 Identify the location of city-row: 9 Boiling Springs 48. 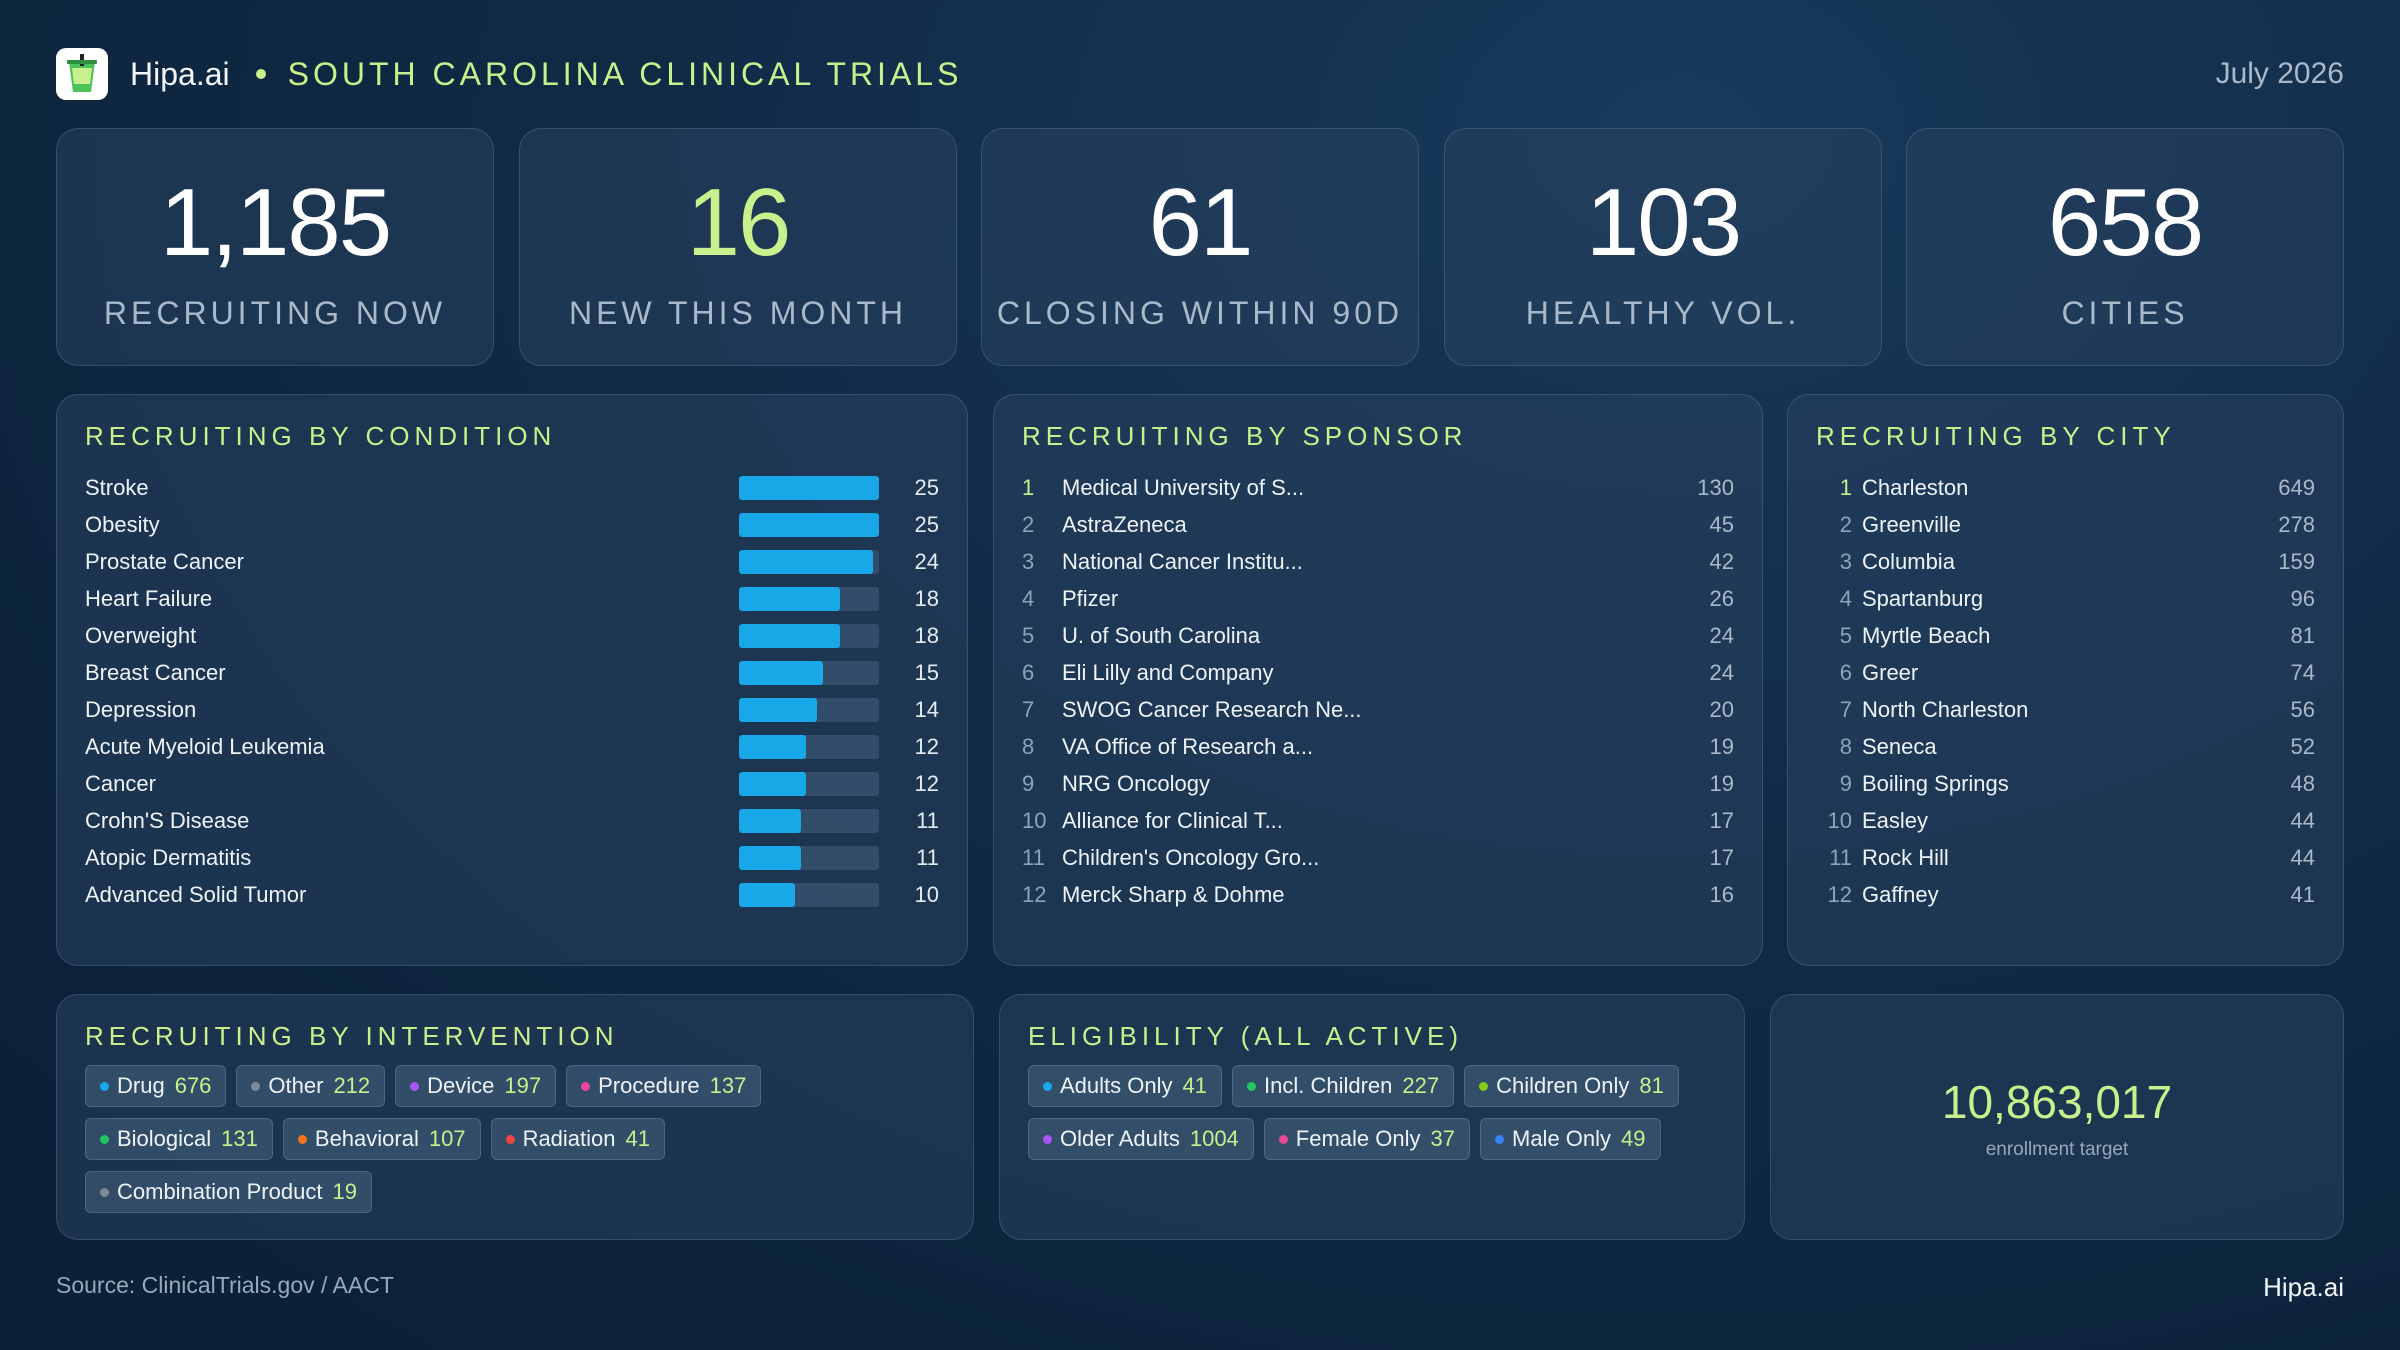
(2065, 783).